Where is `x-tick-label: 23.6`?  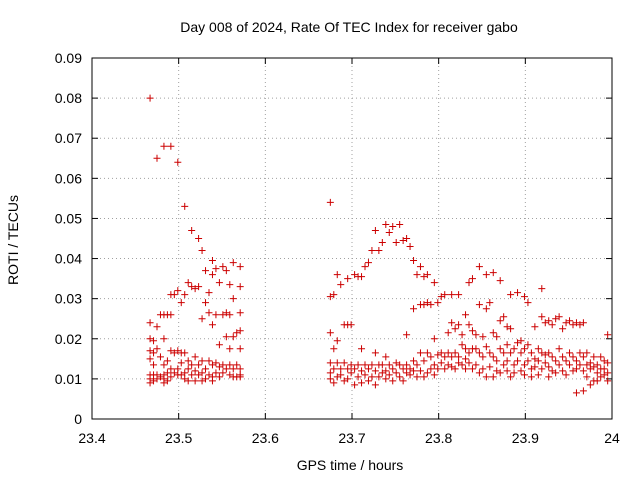
x-tick-label: 23.6 is located at coordinates (265, 438).